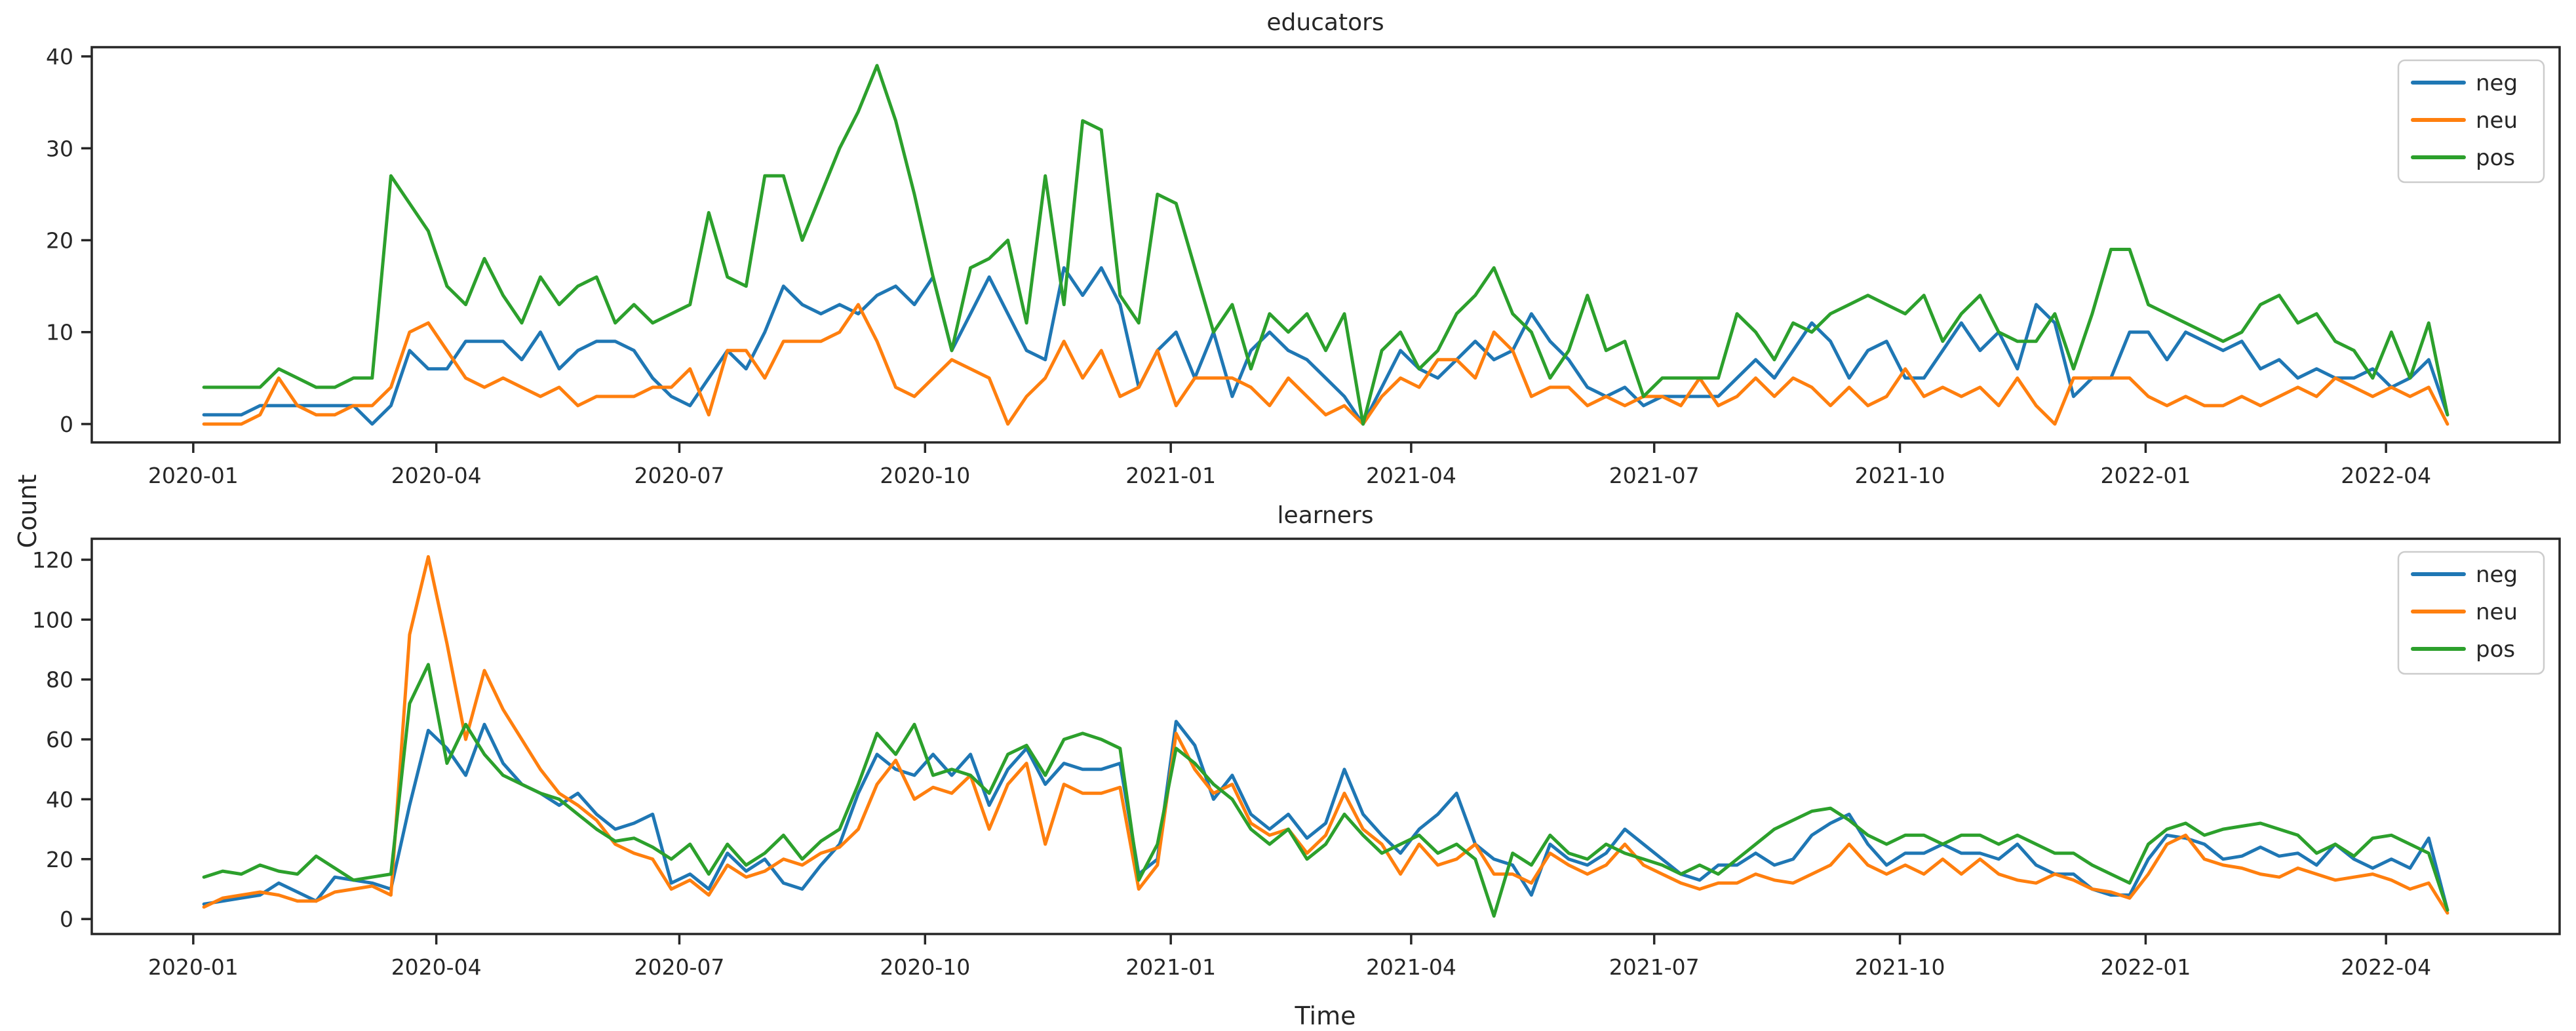 The image size is (2576, 1031). What do you see at coordinates (1325, 364) in the screenshot?
I see `educators-line-neu` at bounding box center [1325, 364].